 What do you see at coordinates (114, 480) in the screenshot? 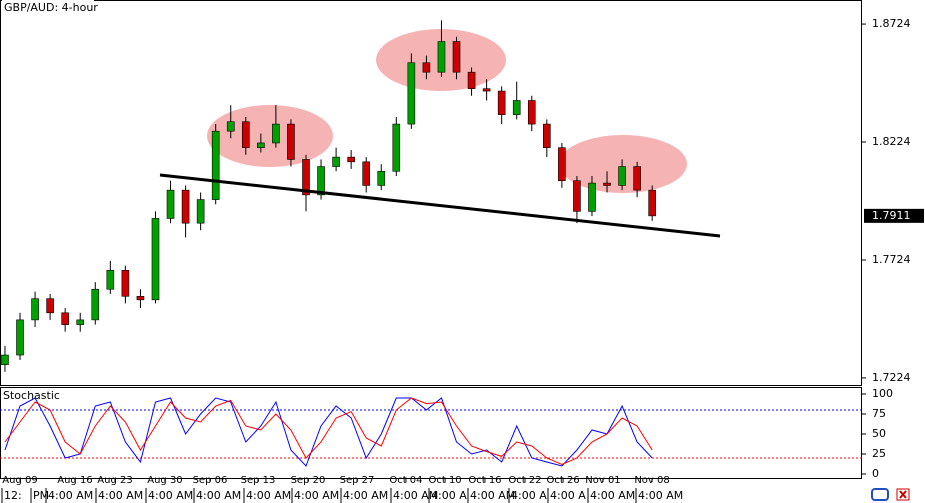
I see `x-tick-label: Aug 23` at bounding box center [114, 480].